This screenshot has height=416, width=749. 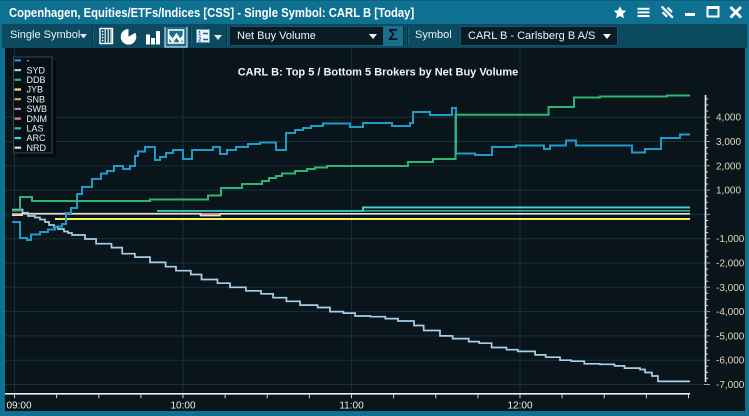 I want to click on svg-text: 2, so click(x=200, y=41).